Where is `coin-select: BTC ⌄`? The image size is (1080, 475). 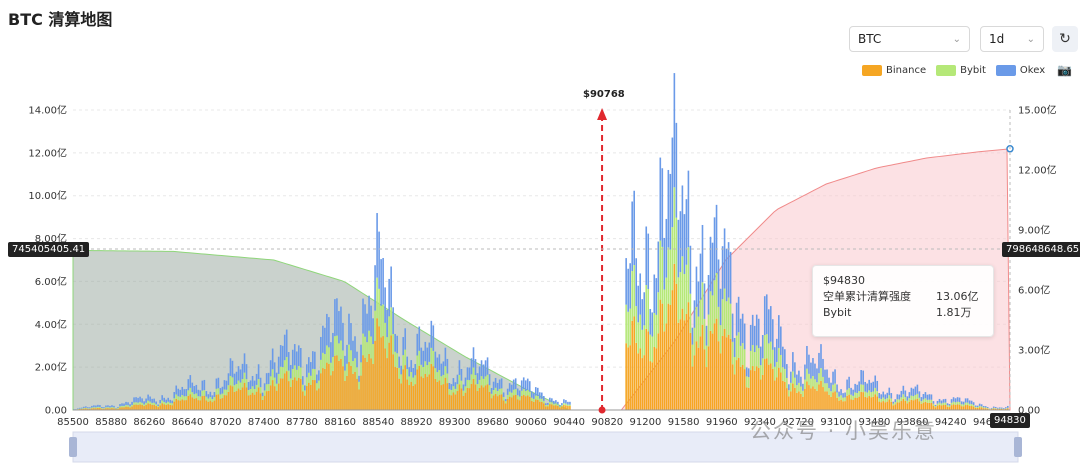
coin-select: BTC ⌄ is located at coordinates (909, 39).